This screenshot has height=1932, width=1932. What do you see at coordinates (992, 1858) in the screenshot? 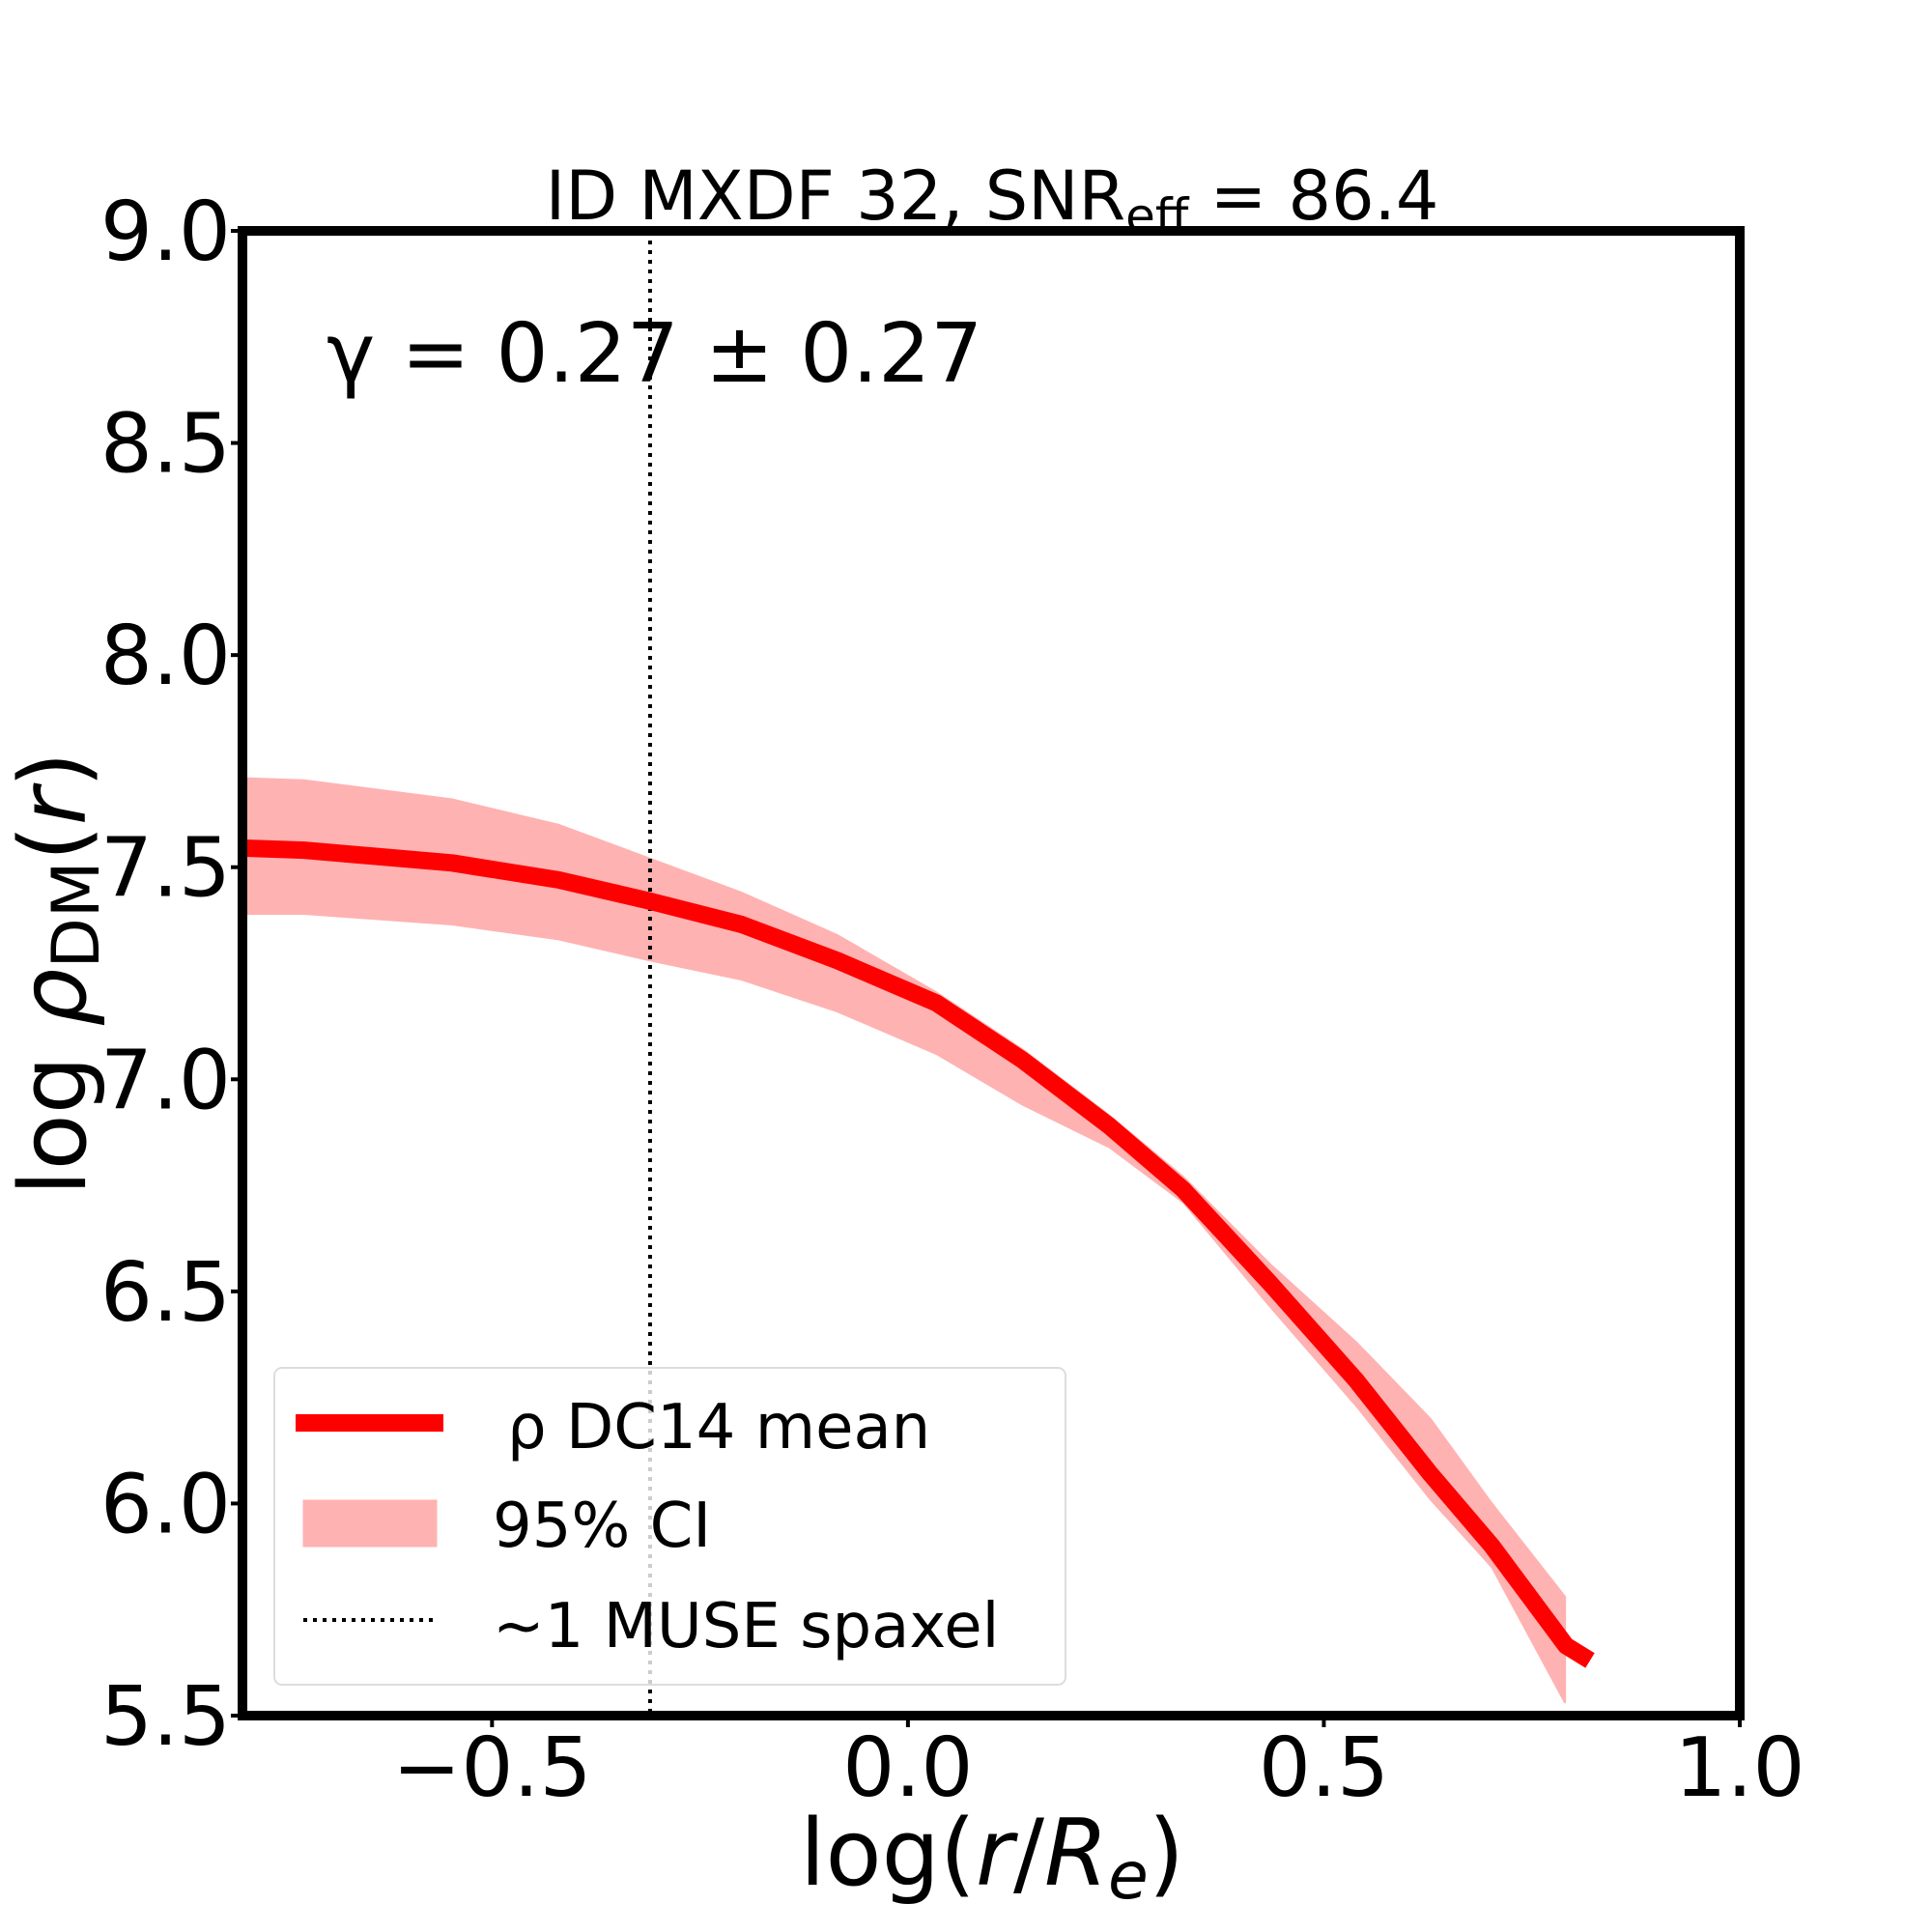
I see `x-axis-label: log(r/Re)` at bounding box center [992, 1858].